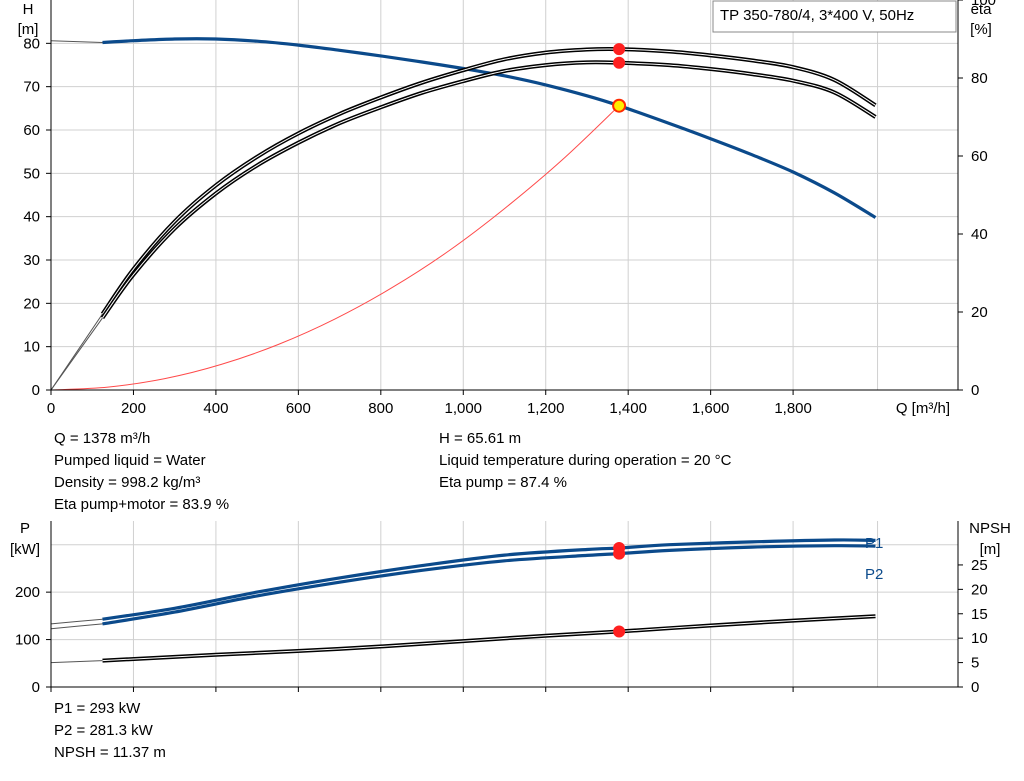 The width and height of the screenshot is (1024, 781). Describe the element at coordinates (25, 549) in the screenshot. I see `p-axis-unit: [kW]` at that location.